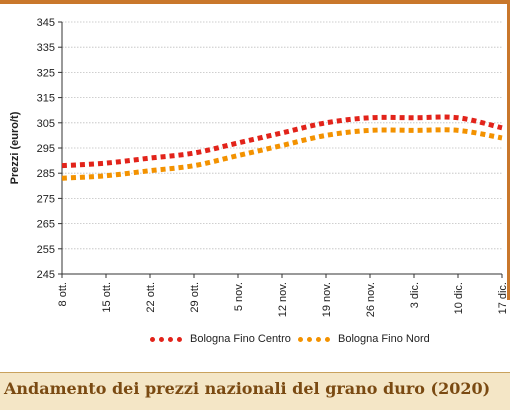 Image resolution: width=510 pixels, height=410 pixels. Describe the element at coordinates (46, 48) in the screenshot. I see `y-tick-label: 335` at that location.